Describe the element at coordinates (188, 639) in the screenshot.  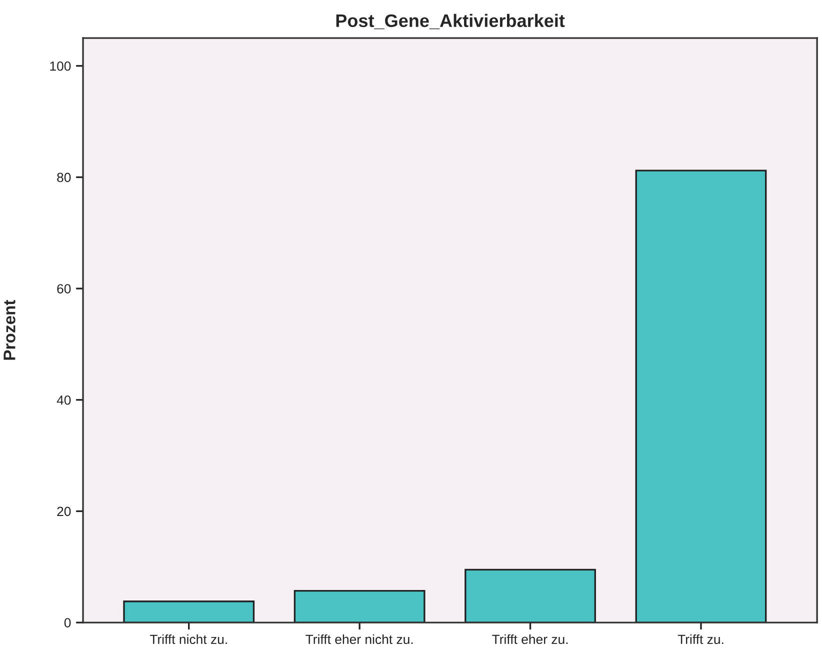
I see `x-tick-label: Trifft nicht zu.` at that location.